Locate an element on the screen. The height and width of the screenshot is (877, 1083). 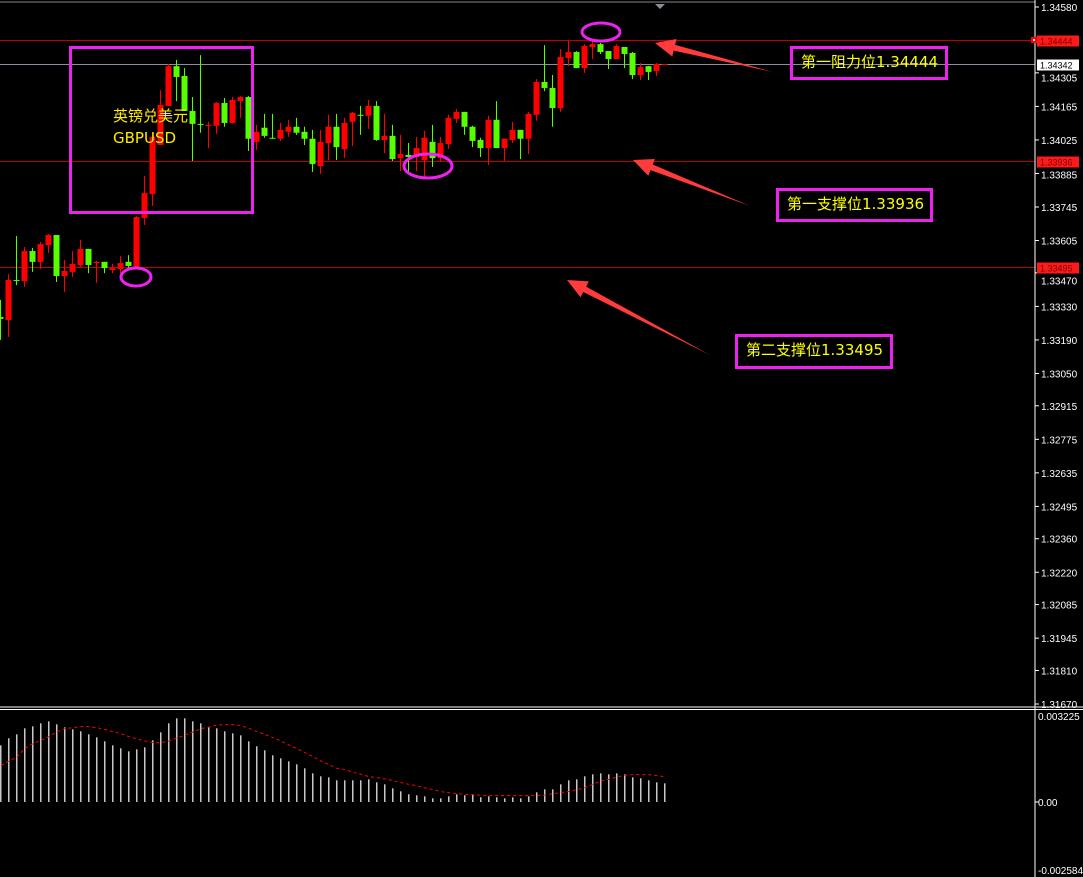
level-tag-support is located at coordinates (1058, 268).